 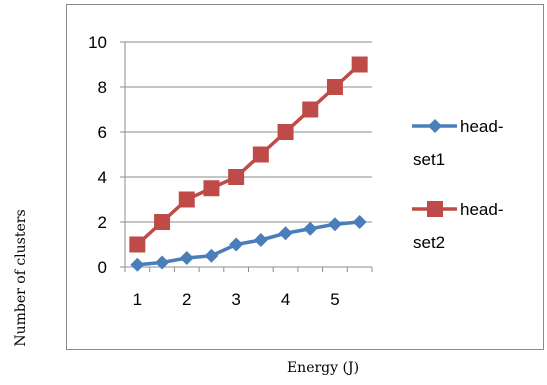 What do you see at coordinates (481, 126) in the screenshot?
I see `legend-label-1: head-` at bounding box center [481, 126].